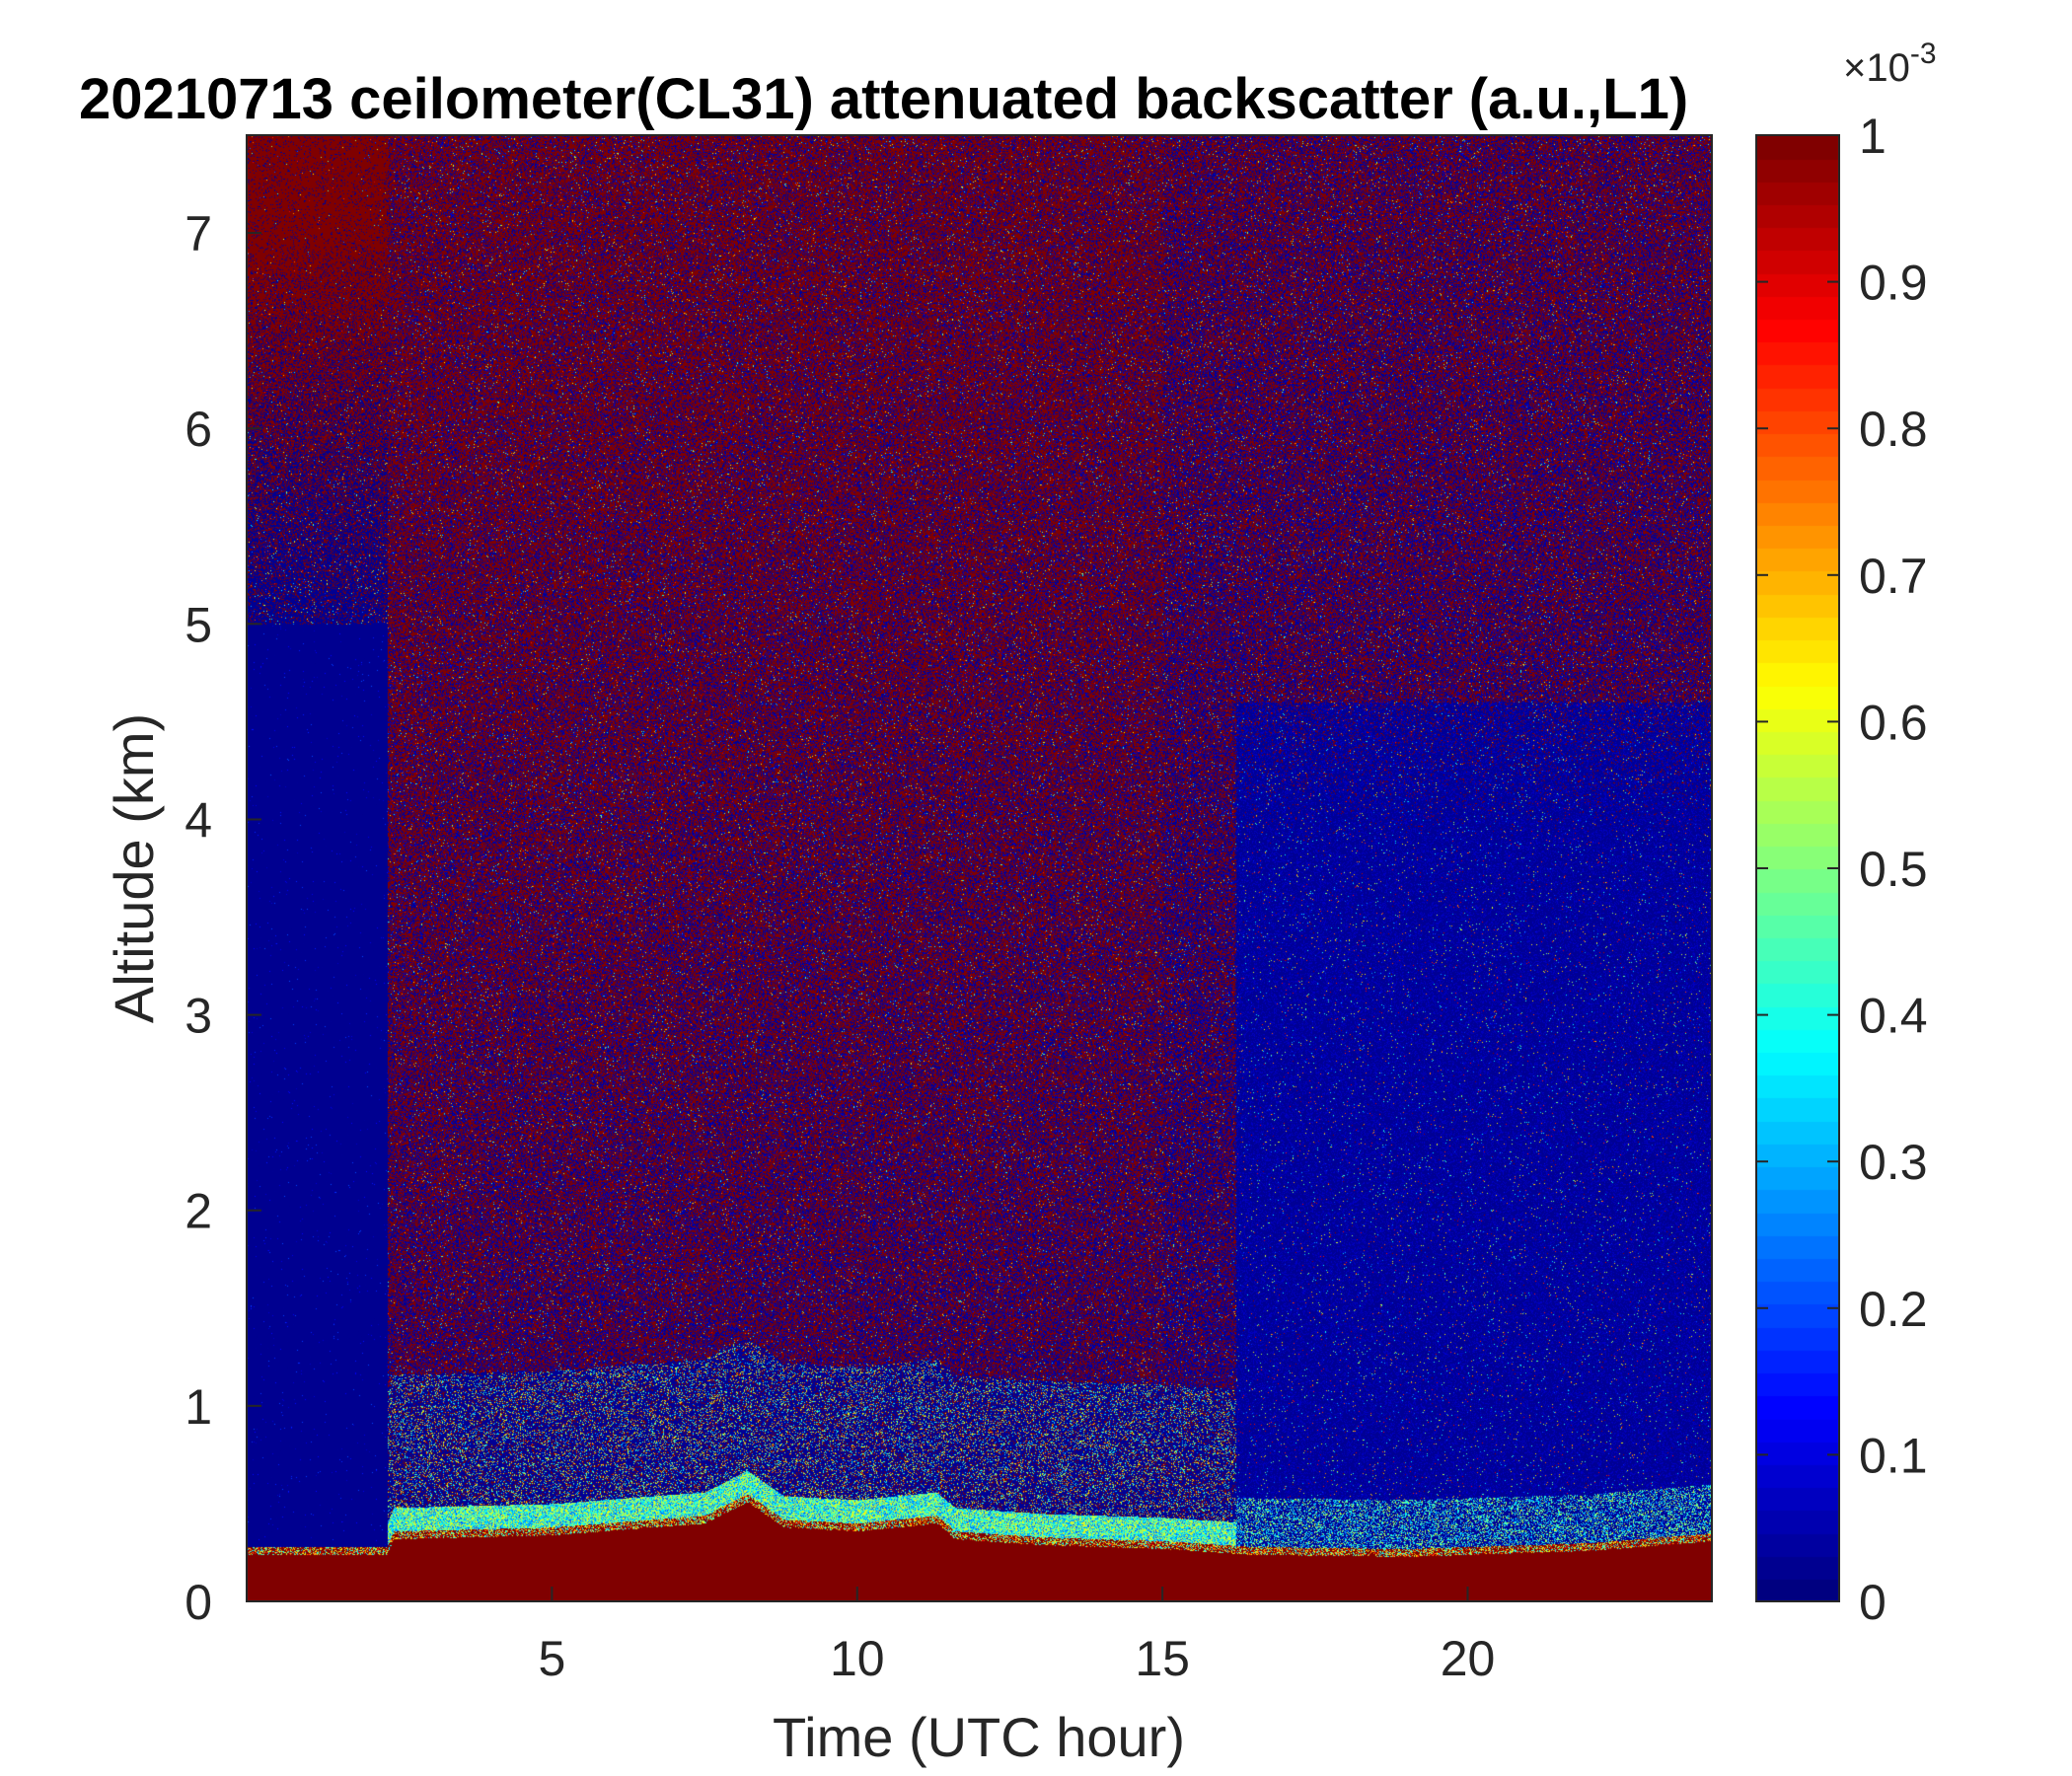  I want to click on y-tick-label: 5, so click(199, 625).